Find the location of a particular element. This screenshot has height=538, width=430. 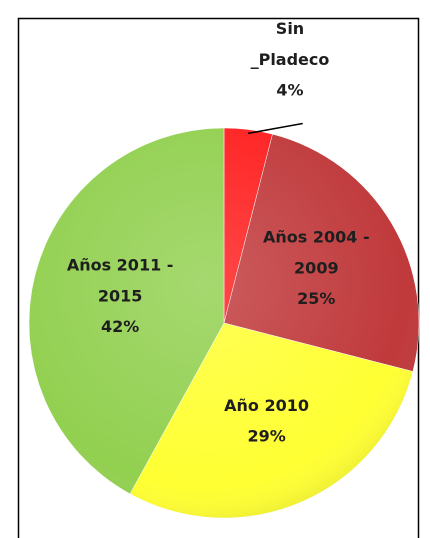

slice-label: Años 2004 -2009 is located at coordinates (316, 252).